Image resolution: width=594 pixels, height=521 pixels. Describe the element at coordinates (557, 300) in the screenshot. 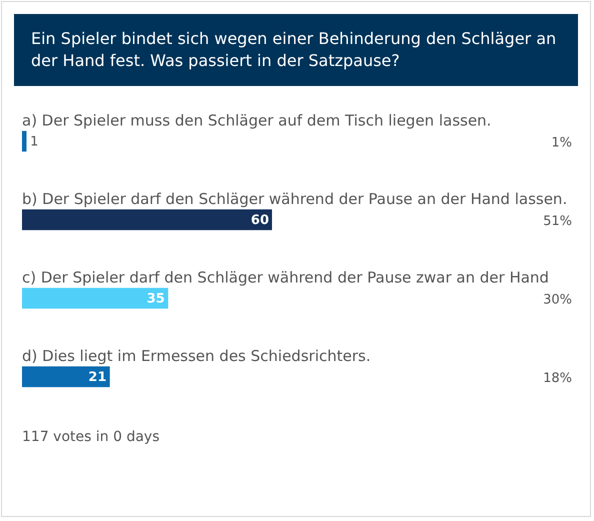

I see `text: 30%` at that location.